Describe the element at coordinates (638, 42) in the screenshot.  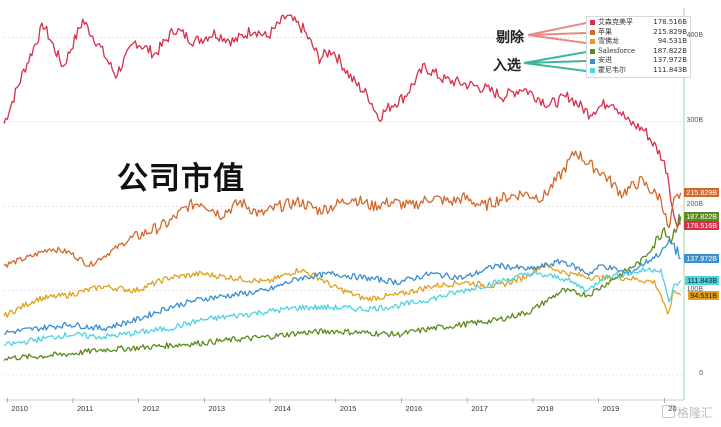
I see `legend-entry: 雪佛龙 94.531B` at that location.